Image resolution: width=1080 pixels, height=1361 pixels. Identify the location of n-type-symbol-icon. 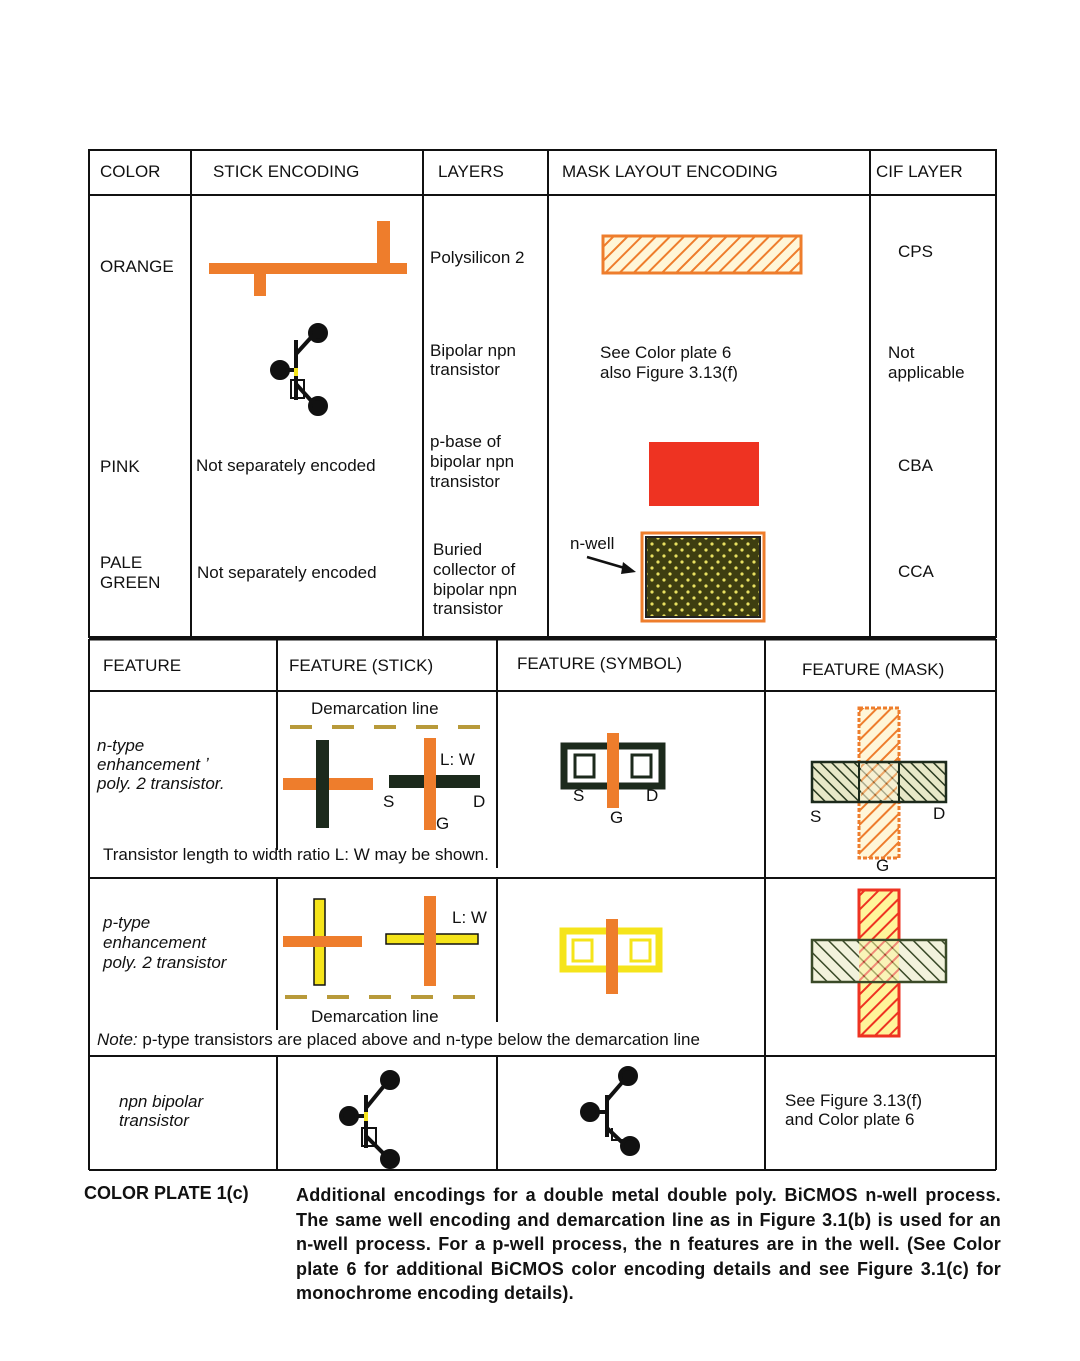
(613, 770).